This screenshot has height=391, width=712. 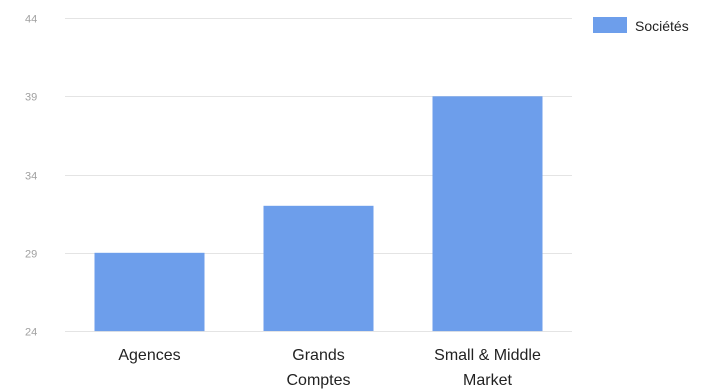 I want to click on y-tick-label: 44, so click(x=31, y=20).